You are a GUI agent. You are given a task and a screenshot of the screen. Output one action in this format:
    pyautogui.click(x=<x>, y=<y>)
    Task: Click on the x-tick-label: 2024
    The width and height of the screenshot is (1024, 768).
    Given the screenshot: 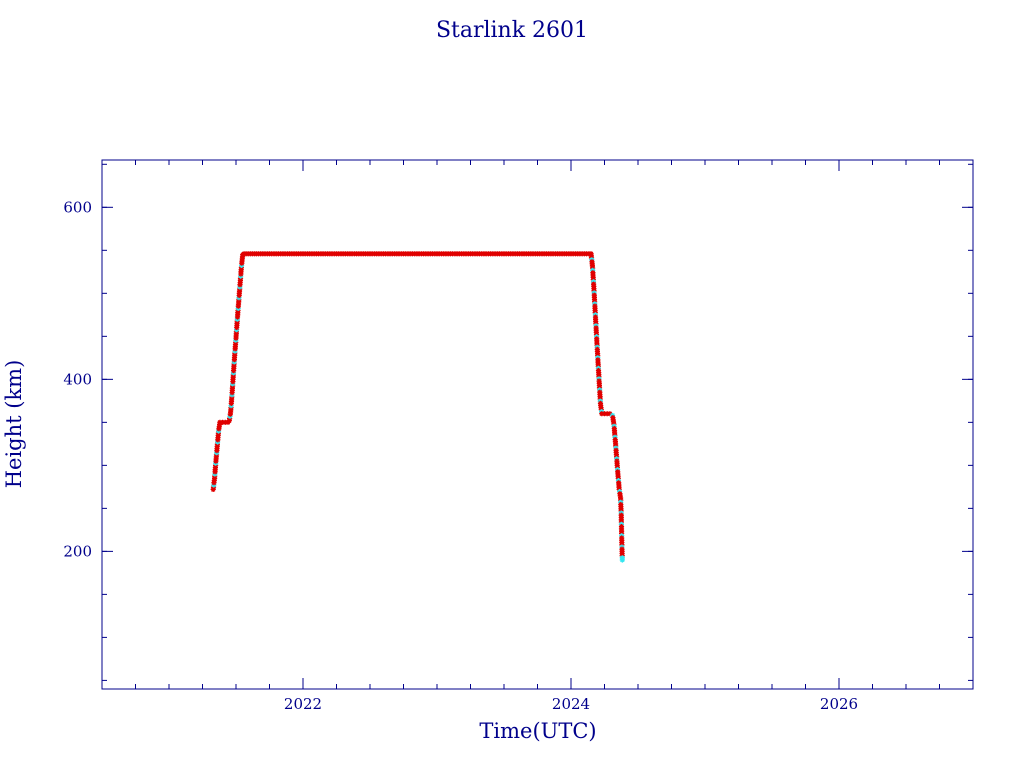 What is the action you would take?
    pyautogui.click(x=571, y=704)
    